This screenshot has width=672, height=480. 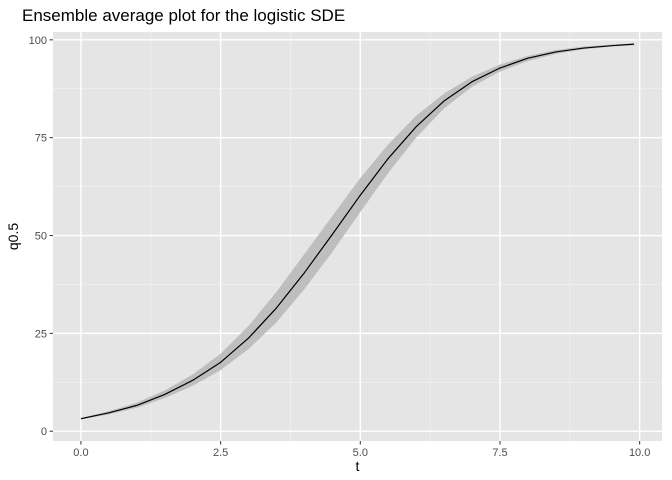 I want to click on x-axis-title: t, so click(x=358, y=466).